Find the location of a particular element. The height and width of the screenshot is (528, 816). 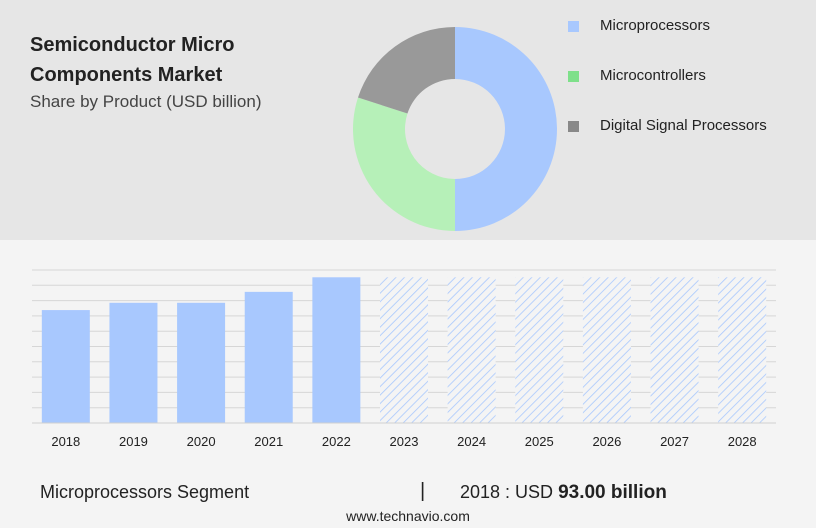

x-tick-label-2024: 2024 is located at coordinates (471, 441).